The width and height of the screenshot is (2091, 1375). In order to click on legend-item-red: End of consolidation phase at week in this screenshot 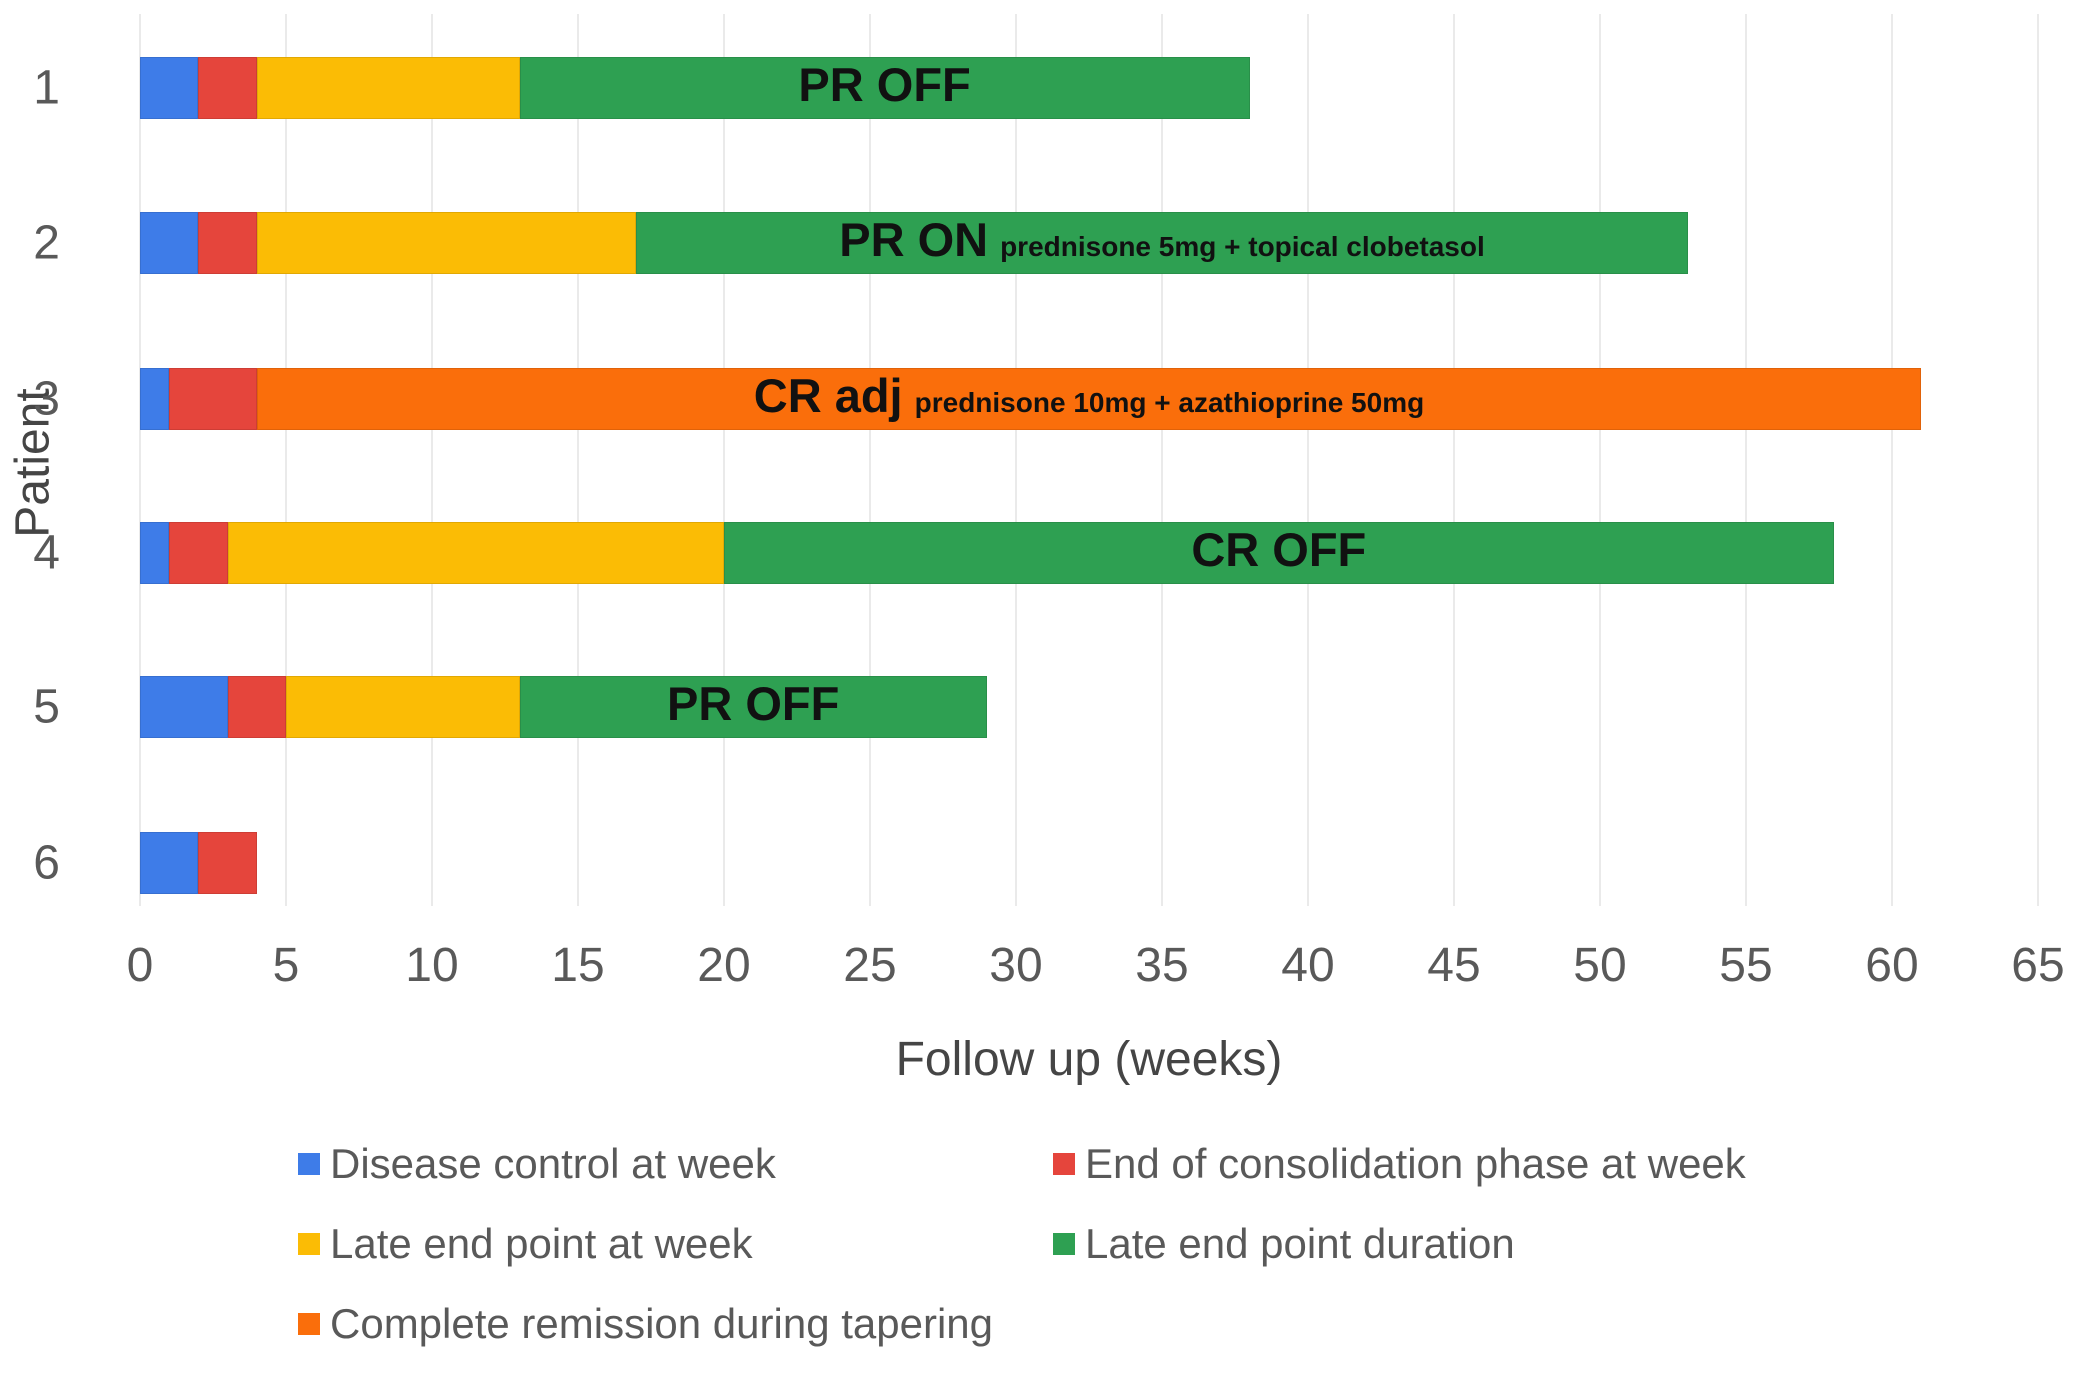, I will do `click(1399, 1164)`.